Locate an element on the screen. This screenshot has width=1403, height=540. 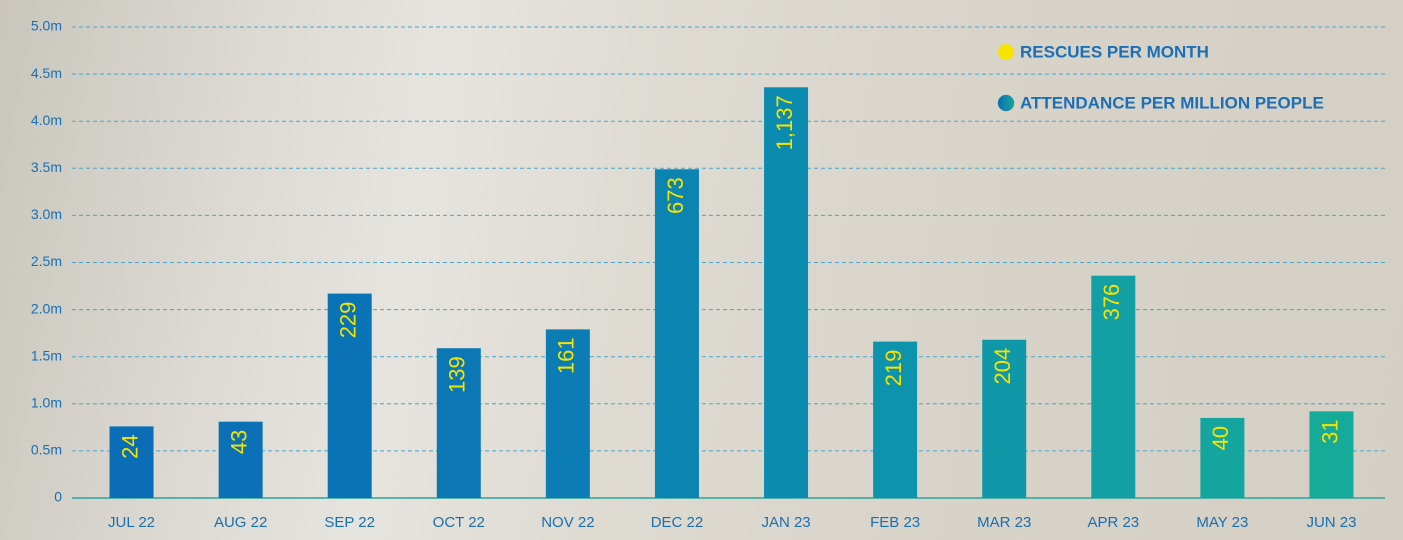
x-tick-label: AUG 22 is located at coordinates (240, 522).